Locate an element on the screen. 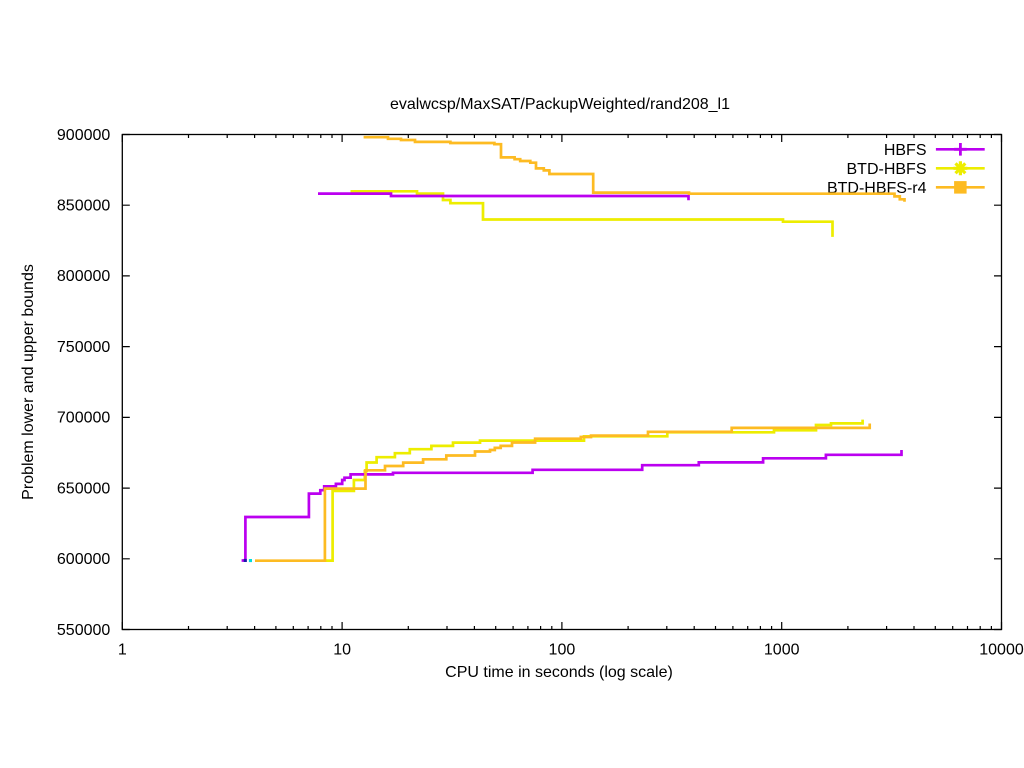 Image resolution: width=1024 pixels, height=768 pixels. svg-text: HBFS is located at coordinates (905, 150).